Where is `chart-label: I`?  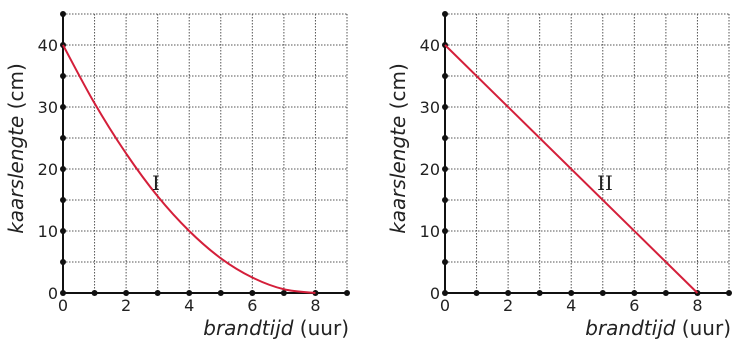 chart-label: I is located at coordinates (156, 183).